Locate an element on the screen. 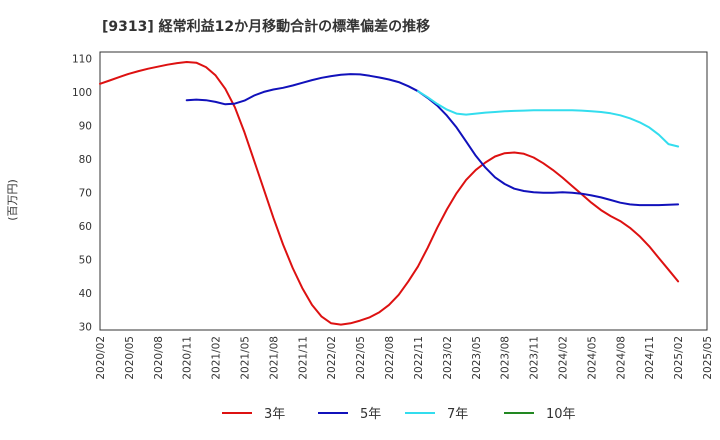 Image resolution: width=720 pixels, height=440 pixels. y-tick-label: 70 is located at coordinates (85, 194).